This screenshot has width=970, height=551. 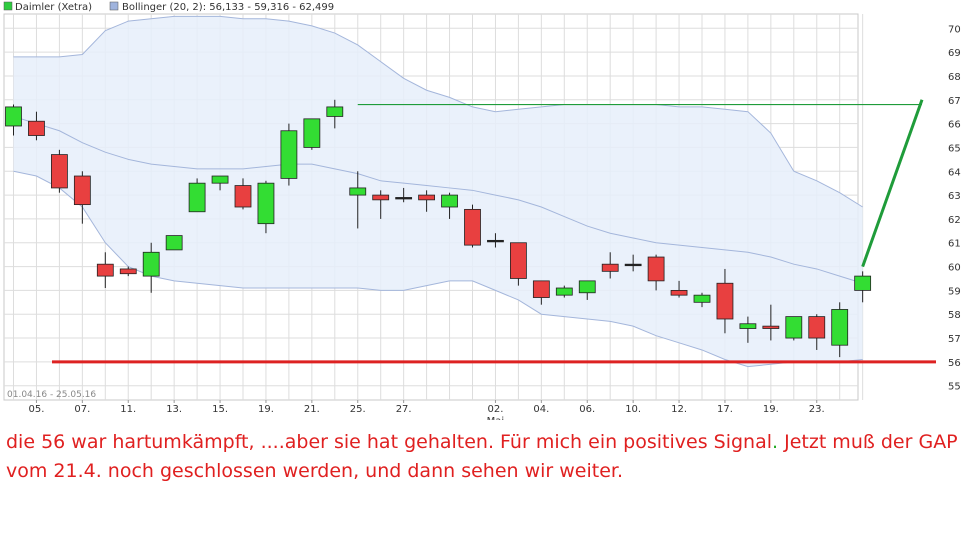 I want to click on legend-label-daimler: Daimler (Xetra), so click(x=53, y=7).